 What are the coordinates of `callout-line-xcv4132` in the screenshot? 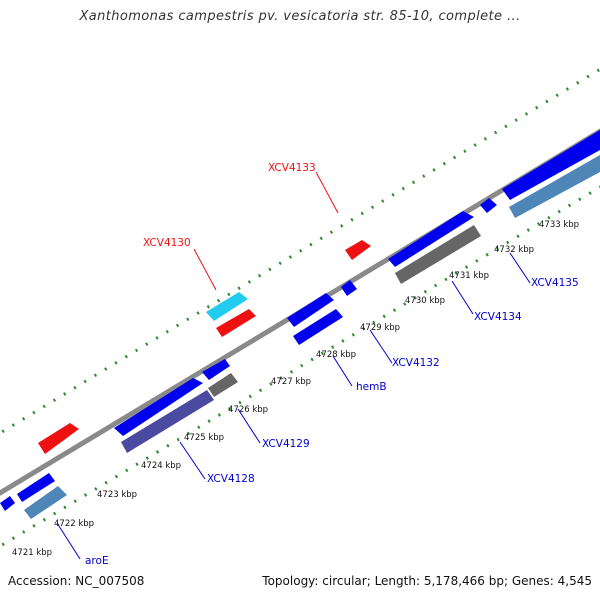 It's located at (381, 346).